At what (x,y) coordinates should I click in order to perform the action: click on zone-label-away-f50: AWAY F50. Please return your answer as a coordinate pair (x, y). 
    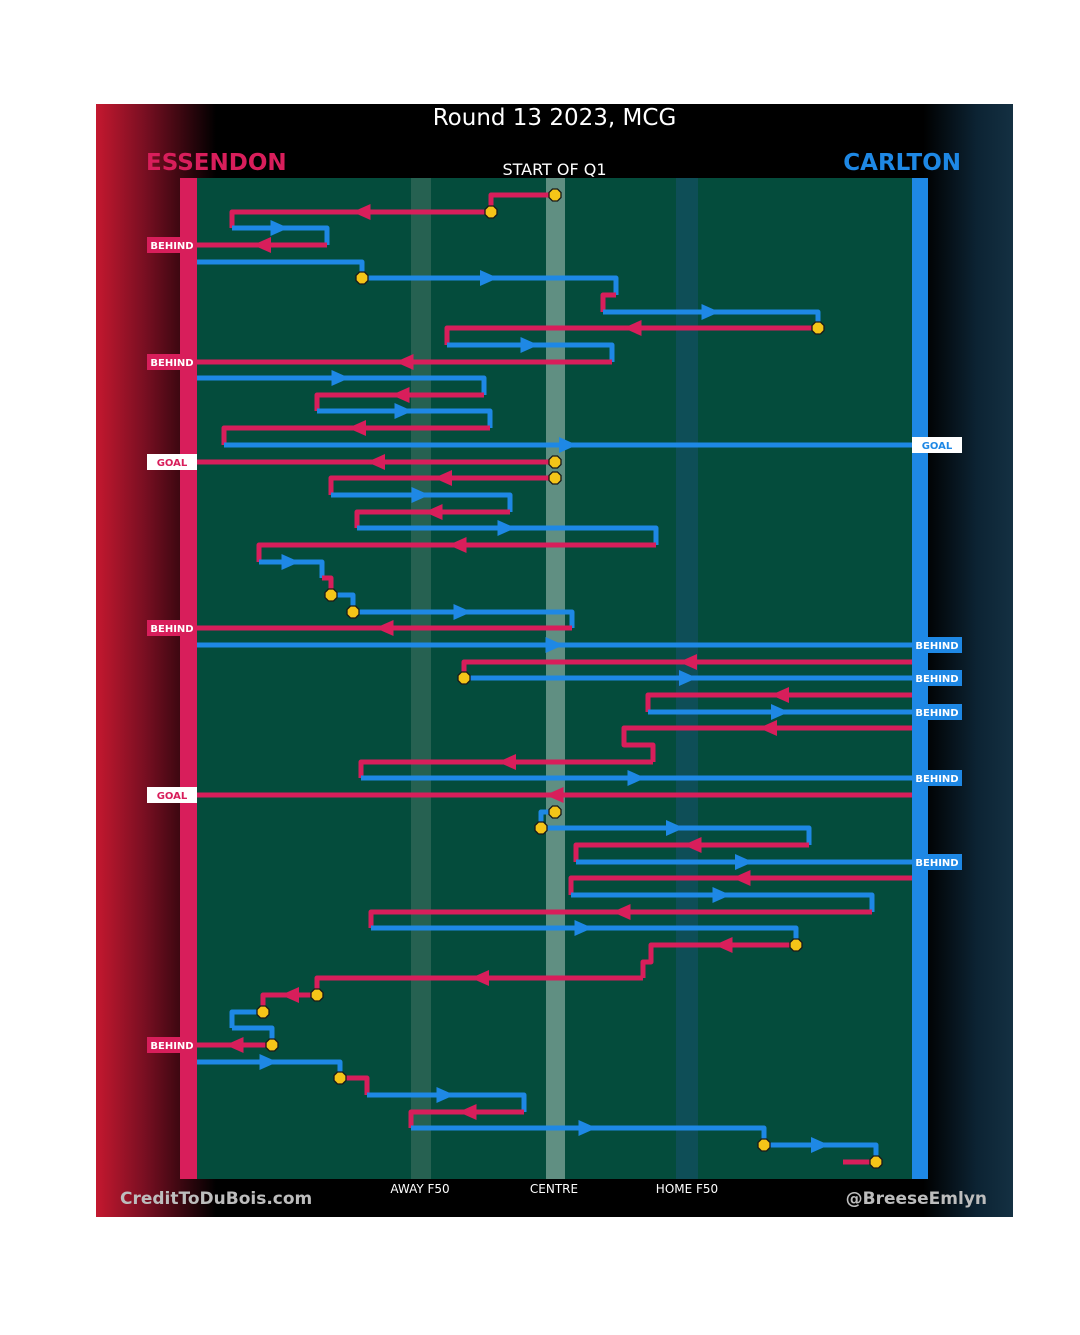
    Looking at the image, I should click on (420, 1189).